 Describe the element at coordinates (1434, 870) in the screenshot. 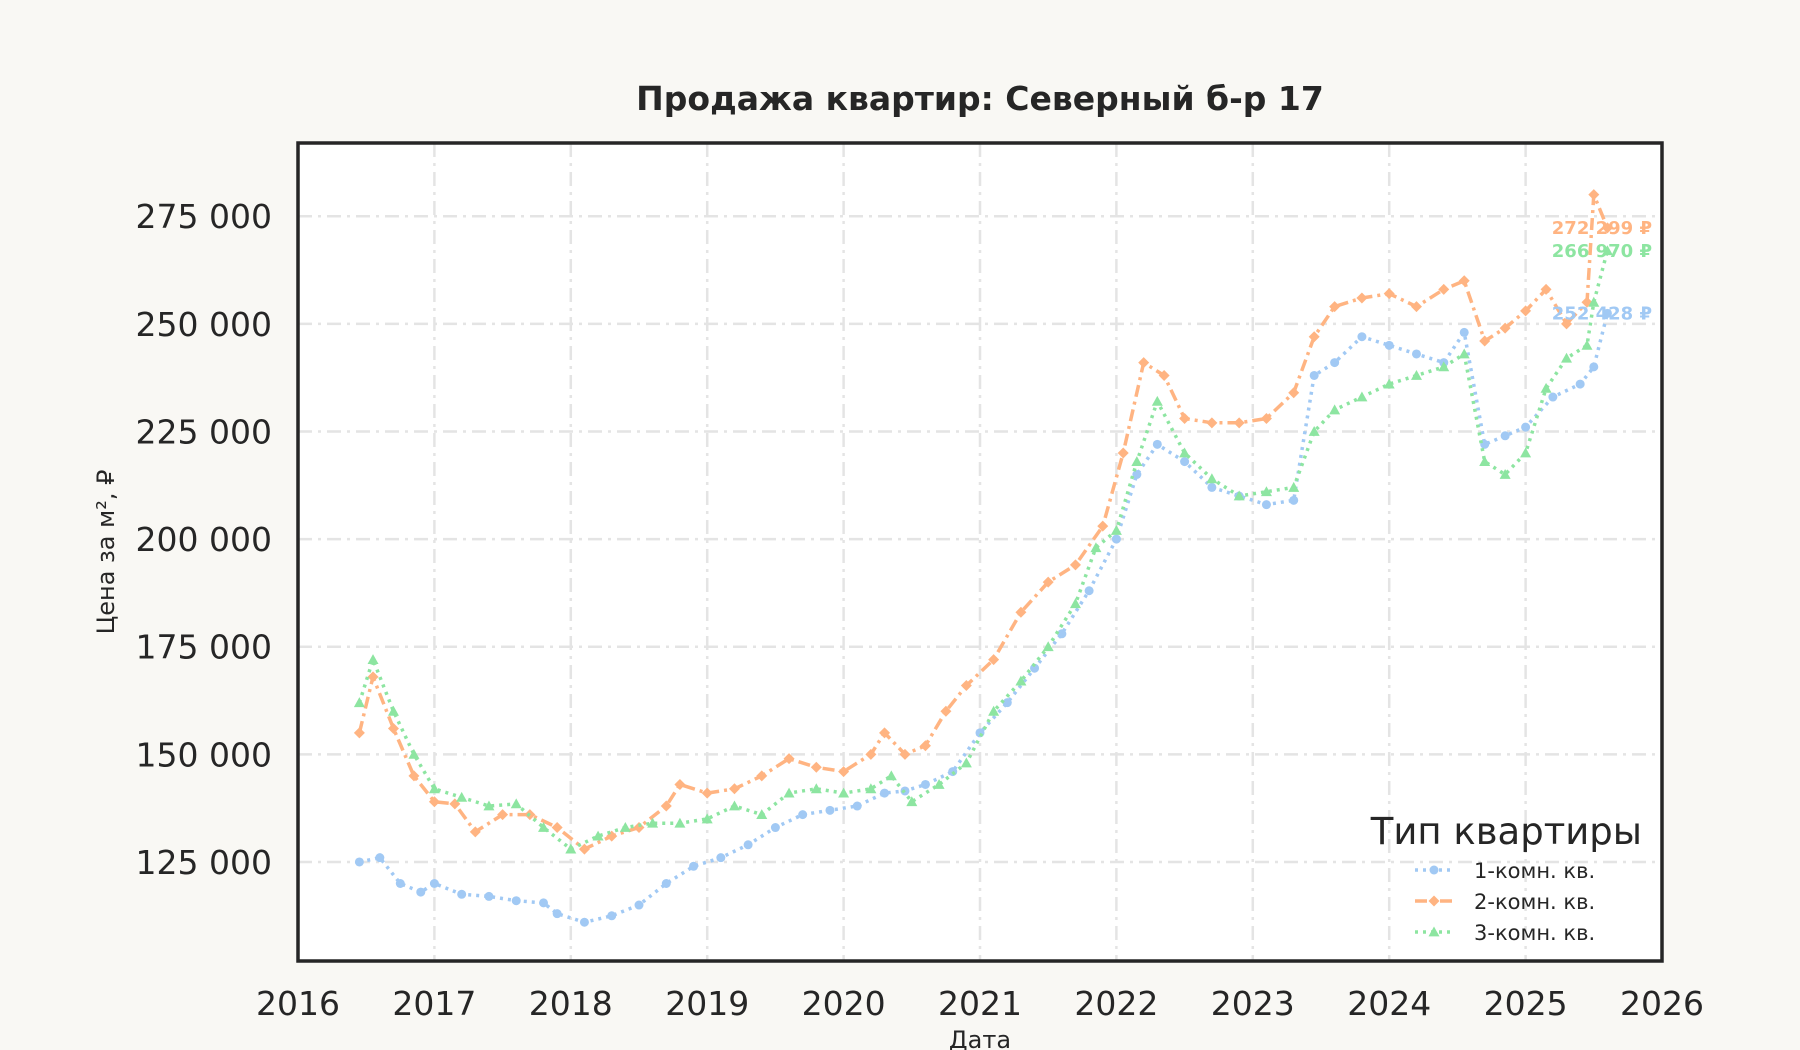

I see `legend-swatch-marker` at that location.